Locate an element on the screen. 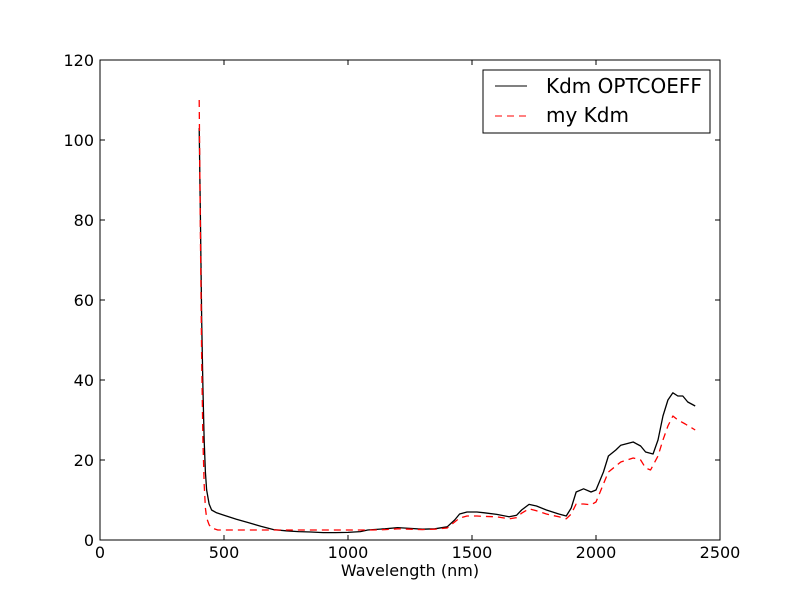 Image resolution: width=800 pixels, height=600 pixels. x-tick-label: 0 is located at coordinates (100, 552).